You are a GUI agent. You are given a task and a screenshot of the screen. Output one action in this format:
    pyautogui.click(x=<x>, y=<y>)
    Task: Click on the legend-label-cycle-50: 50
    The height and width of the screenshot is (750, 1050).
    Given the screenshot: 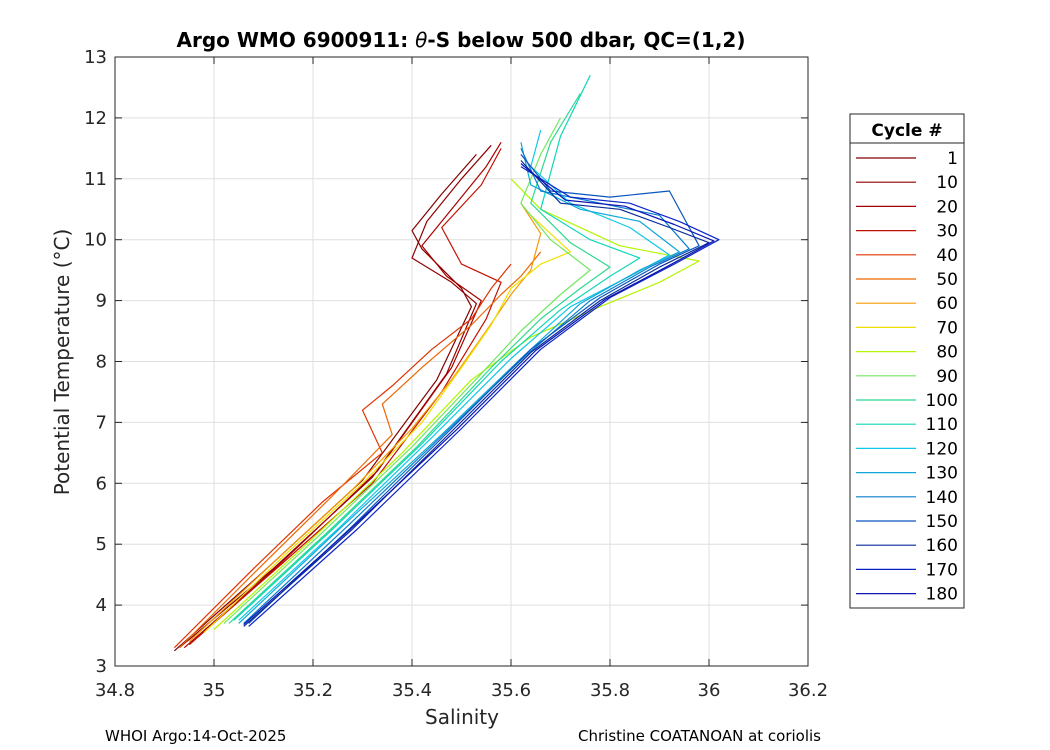 What is the action you would take?
    pyautogui.click(x=947, y=280)
    